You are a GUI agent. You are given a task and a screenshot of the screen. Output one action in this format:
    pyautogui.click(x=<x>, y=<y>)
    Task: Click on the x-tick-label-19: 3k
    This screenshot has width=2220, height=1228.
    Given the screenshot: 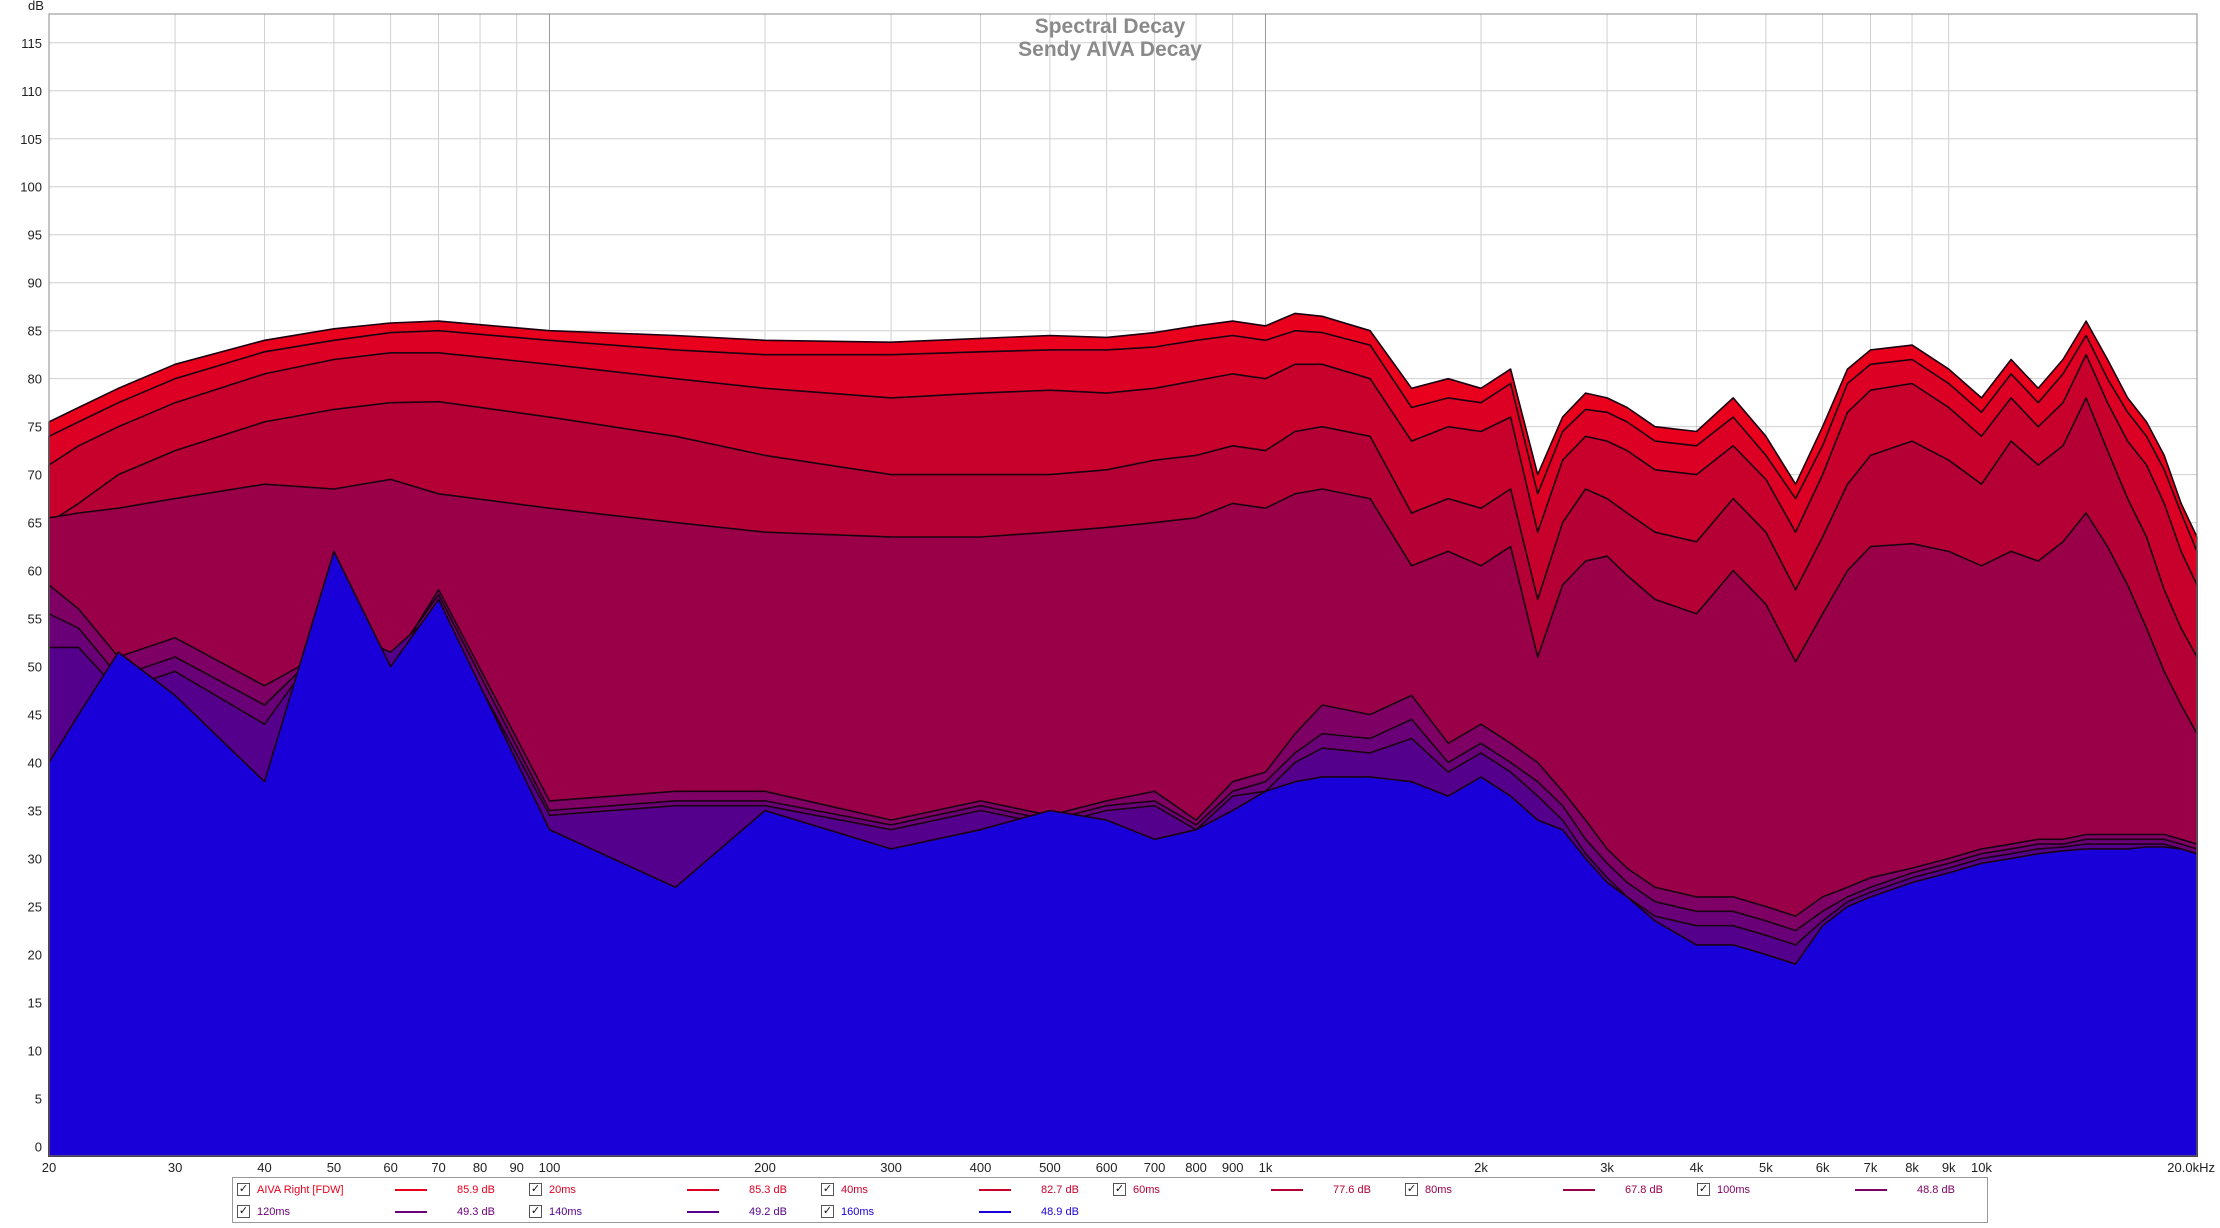 What is the action you would take?
    pyautogui.click(x=1607, y=1167)
    